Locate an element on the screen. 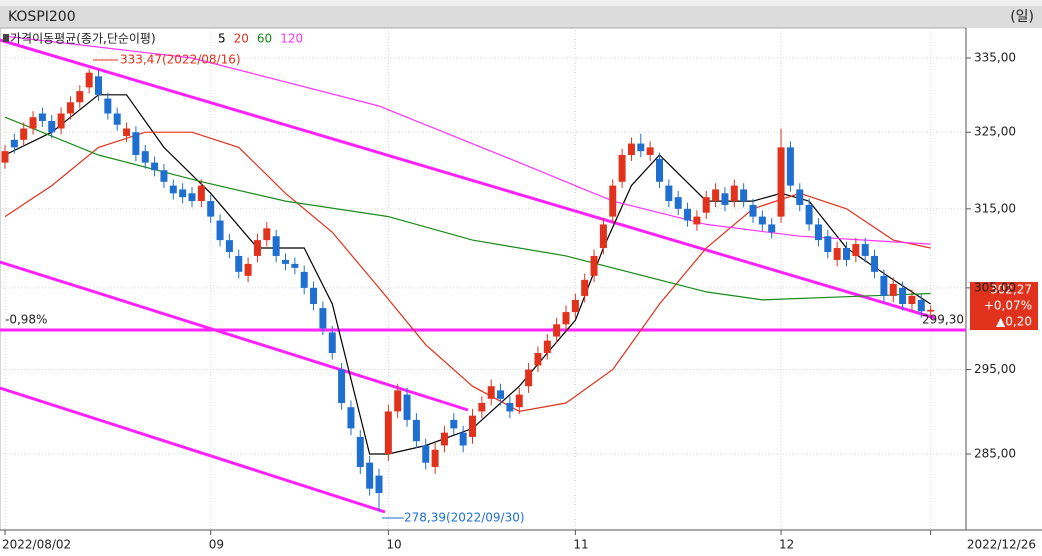 Image resolution: width=1042 pixels, height=556 pixels. legend-title: 가격이동평균(종가,단순이평) is located at coordinates (83, 39).